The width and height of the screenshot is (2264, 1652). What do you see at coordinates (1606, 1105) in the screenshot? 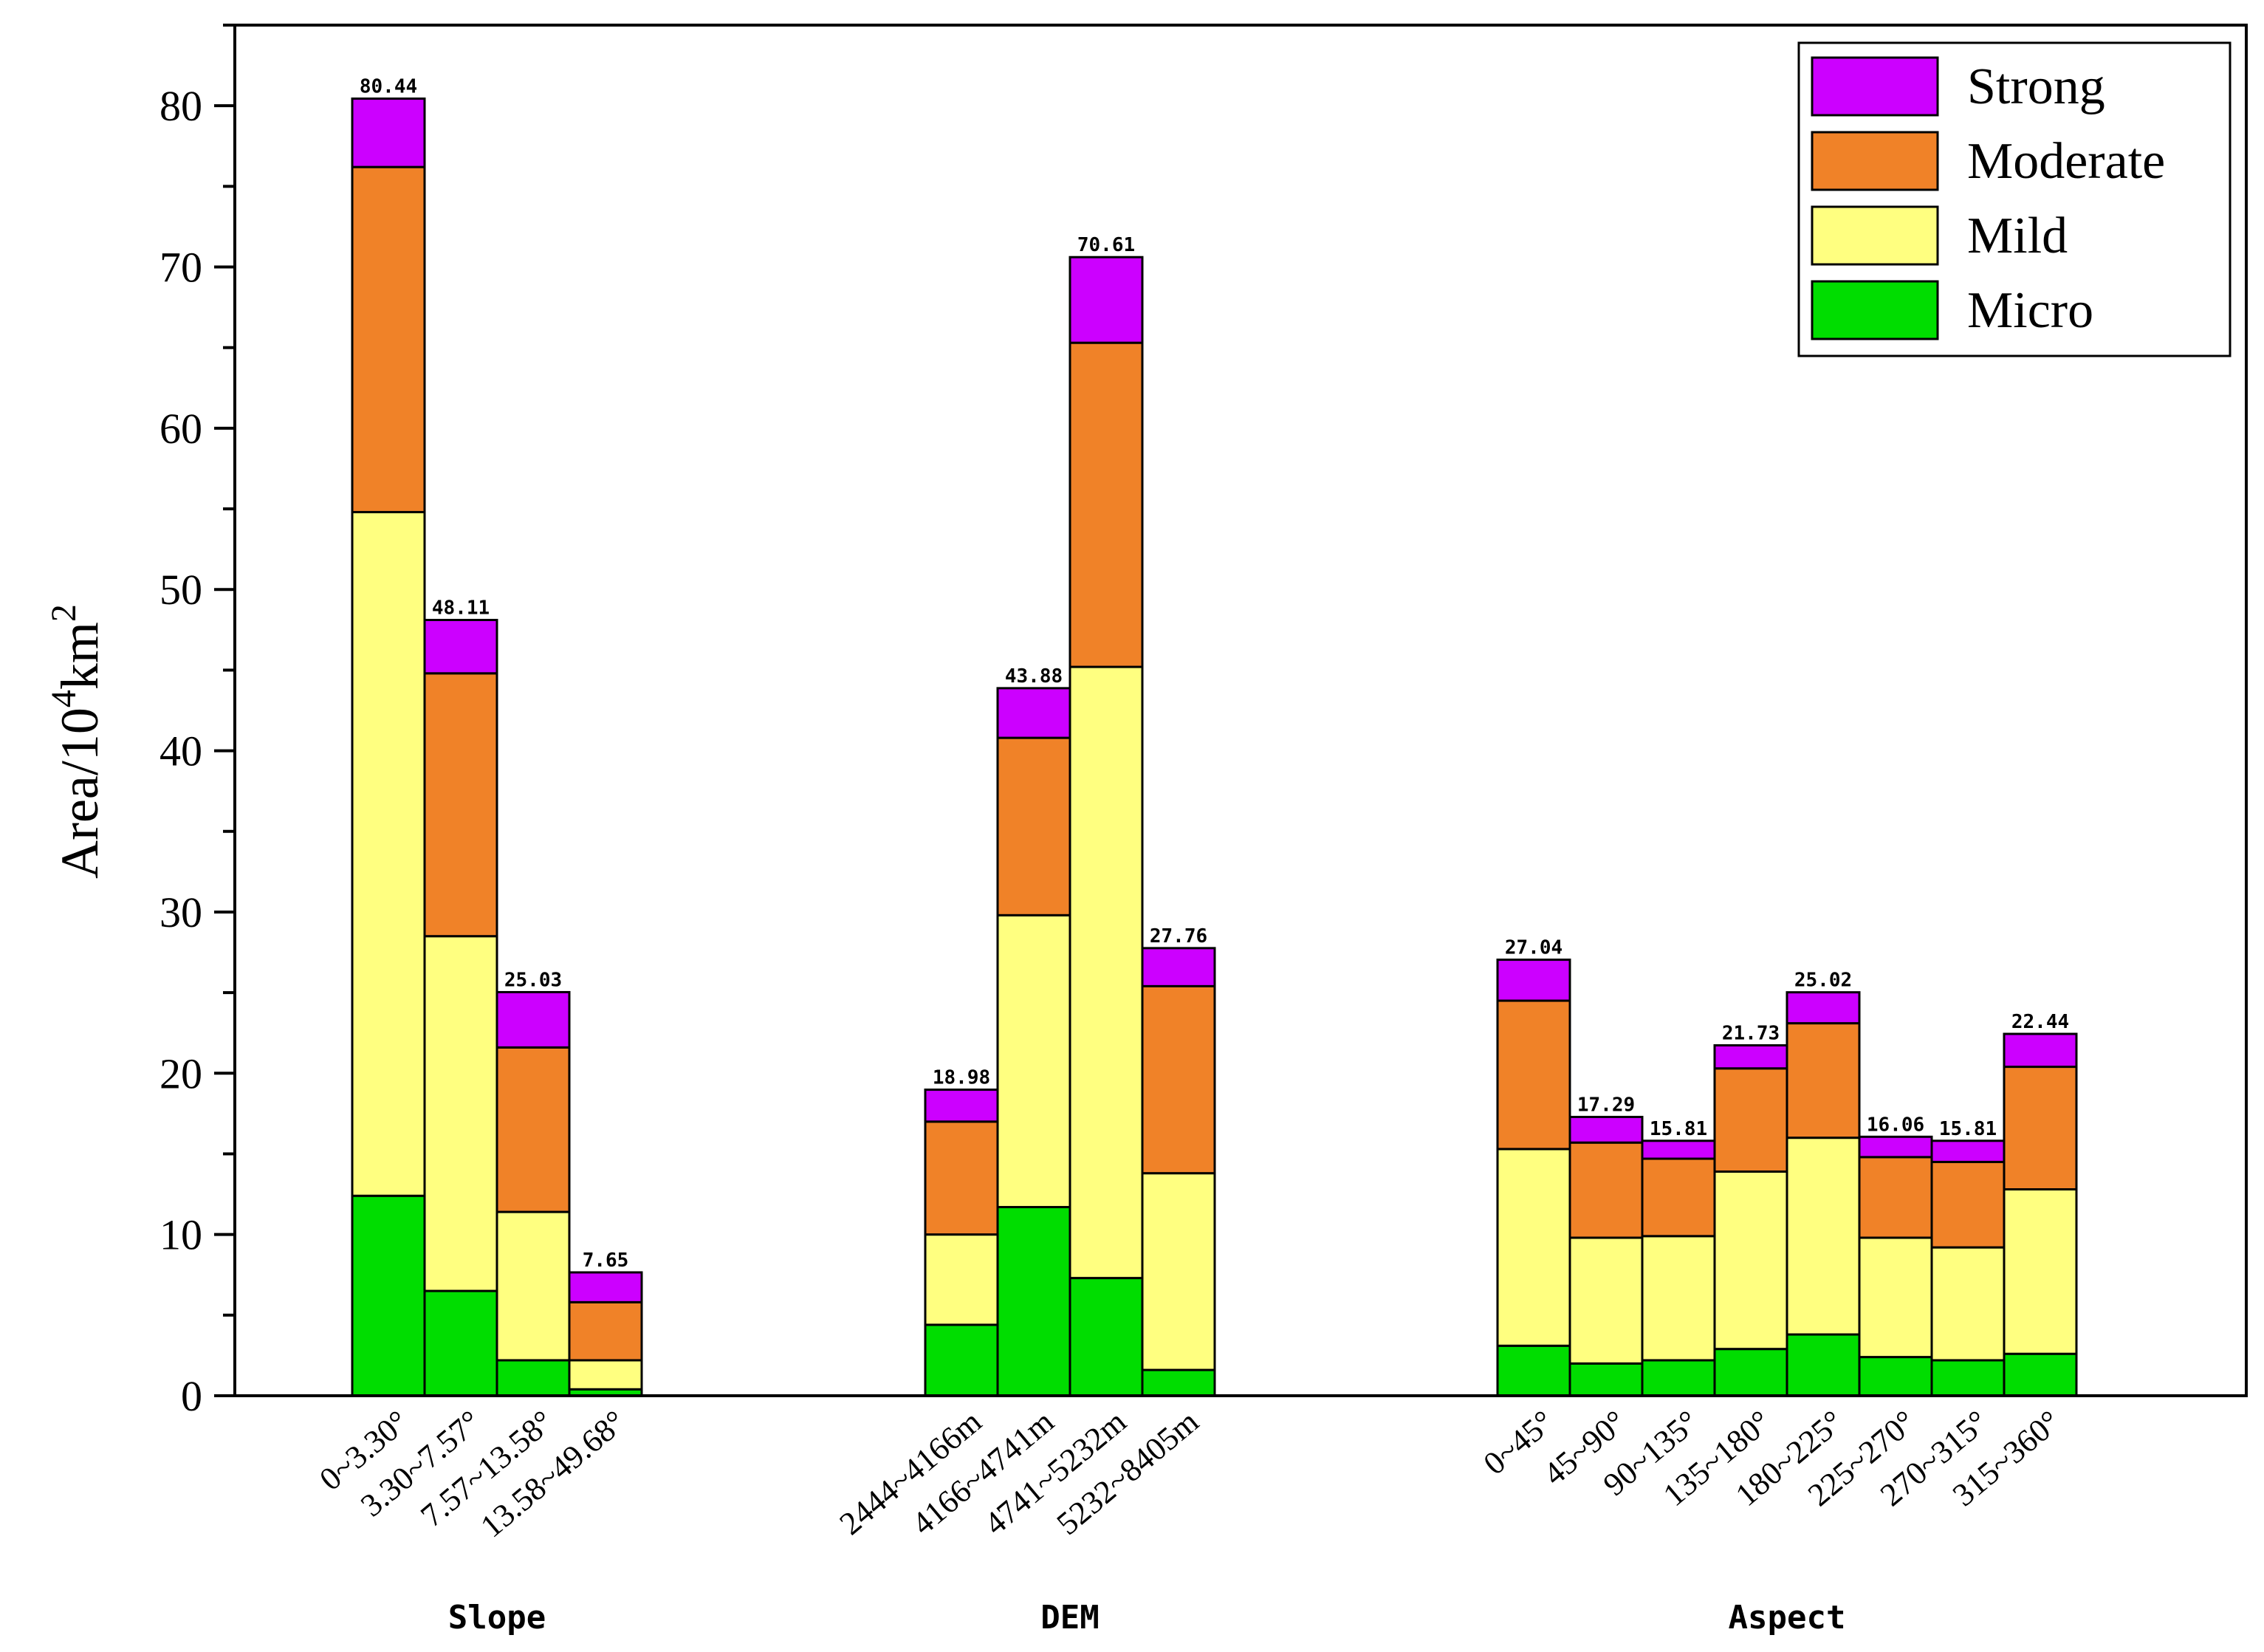
I see `total-label: 17.29` at bounding box center [1606, 1105].